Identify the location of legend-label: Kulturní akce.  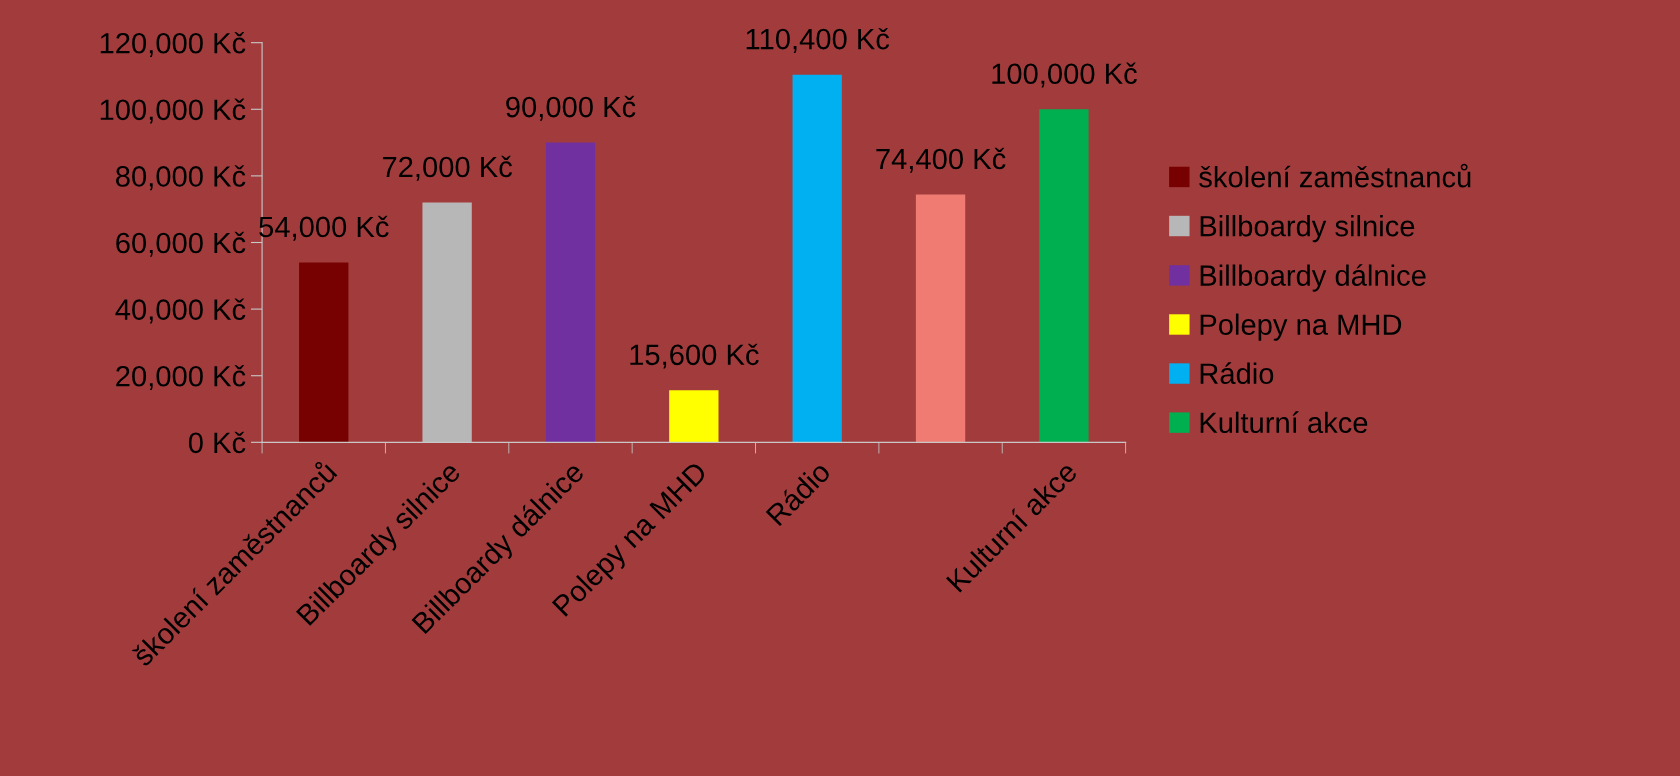
(1284, 422).